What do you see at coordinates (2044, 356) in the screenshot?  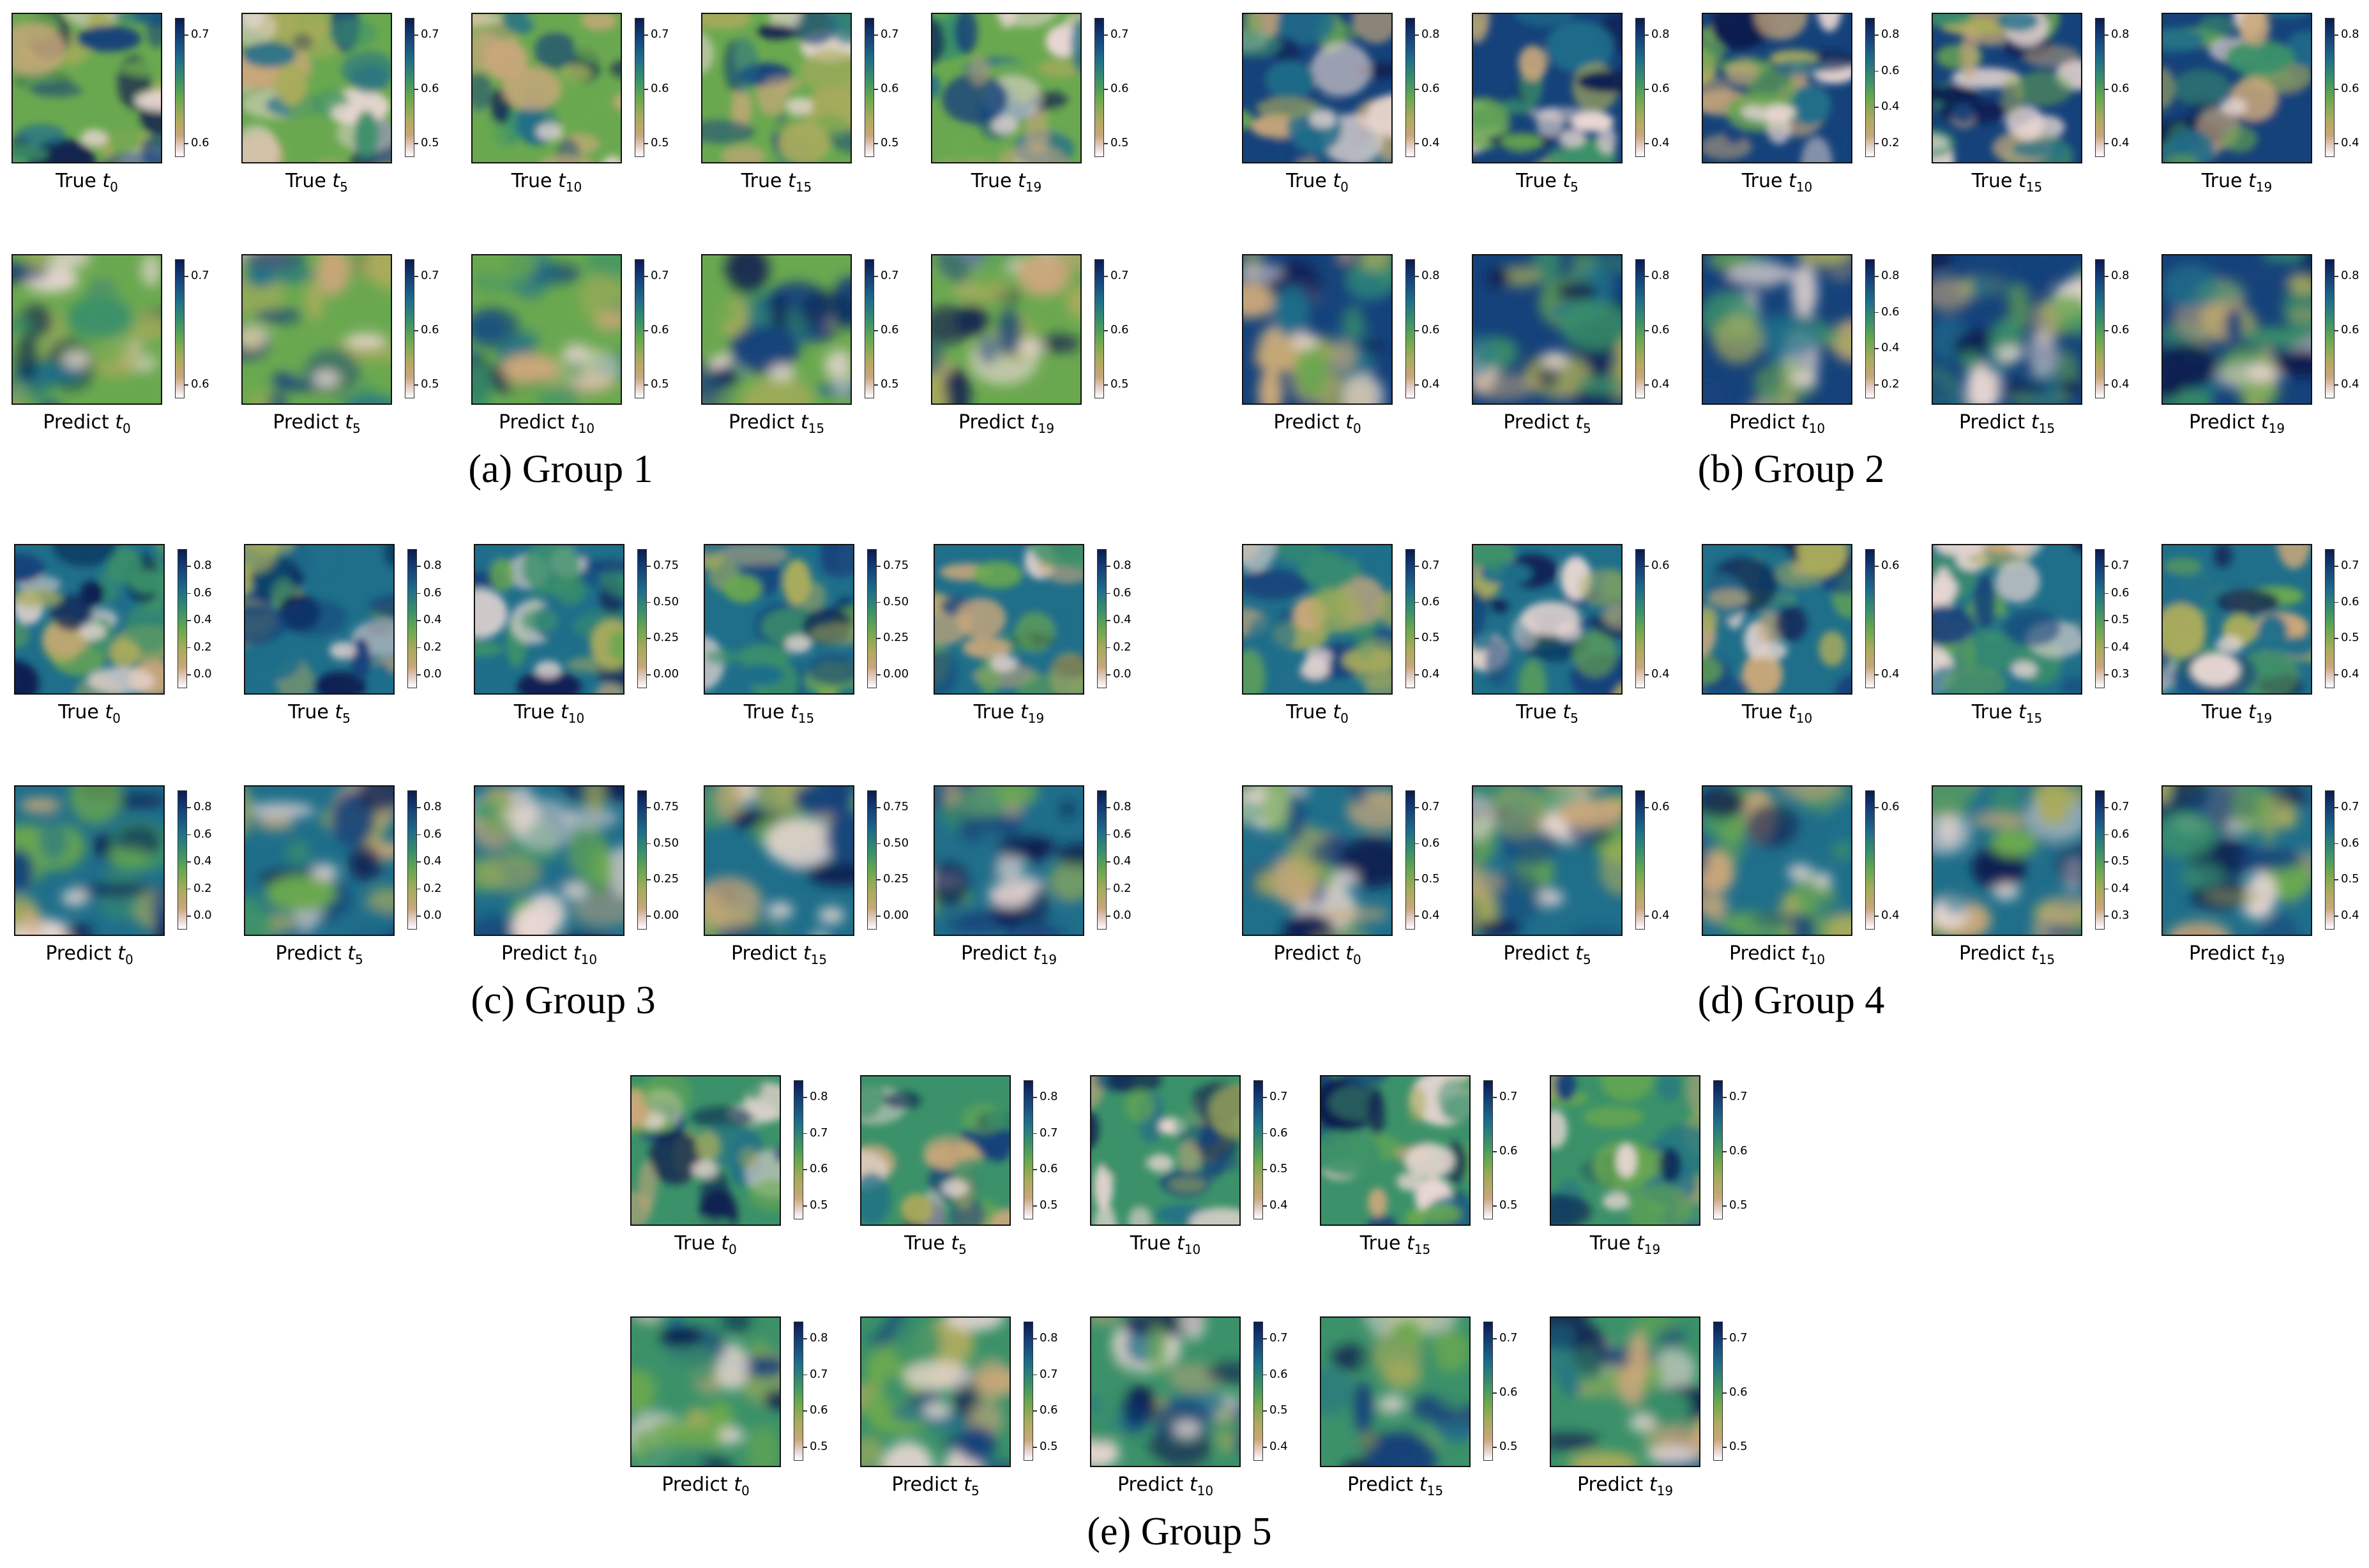 I see `pred-panel-t15: 0.8 0.6 0.4 Predict t15` at bounding box center [2044, 356].